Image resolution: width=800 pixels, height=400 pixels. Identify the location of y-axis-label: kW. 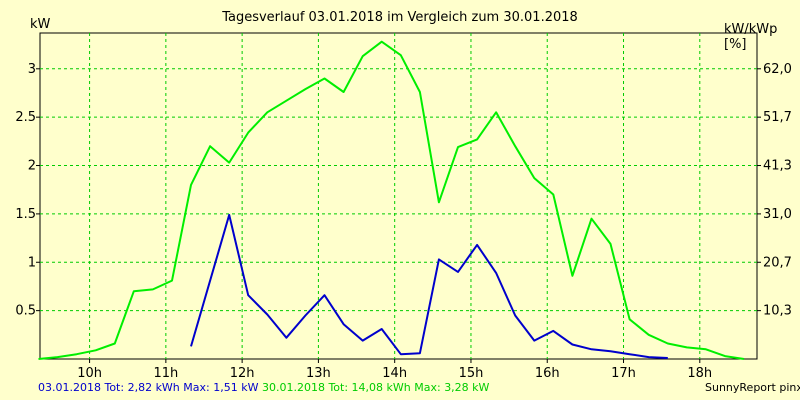
(40, 24).